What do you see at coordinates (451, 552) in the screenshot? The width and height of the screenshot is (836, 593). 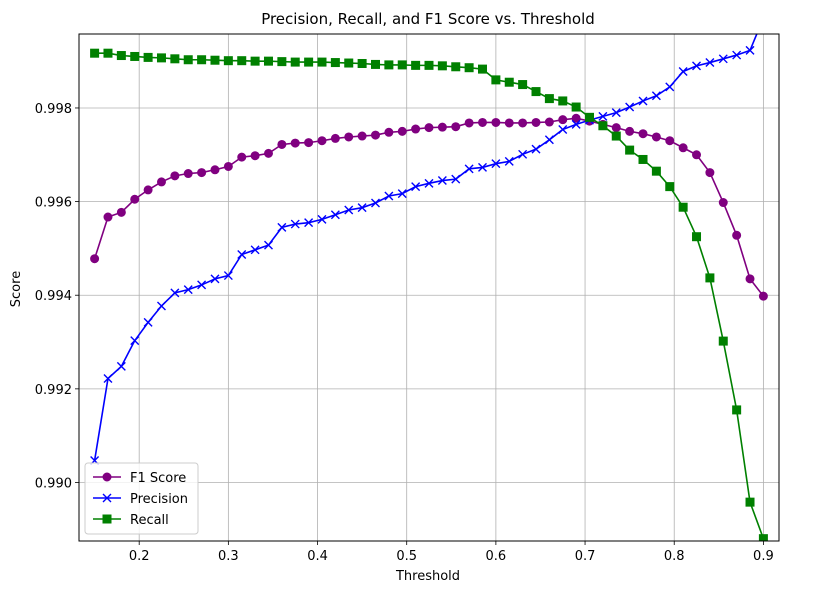 I see `x-axis: 0.2 0.3 0.4 0.5 0.6 0.7 0.8 0.9` at bounding box center [451, 552].